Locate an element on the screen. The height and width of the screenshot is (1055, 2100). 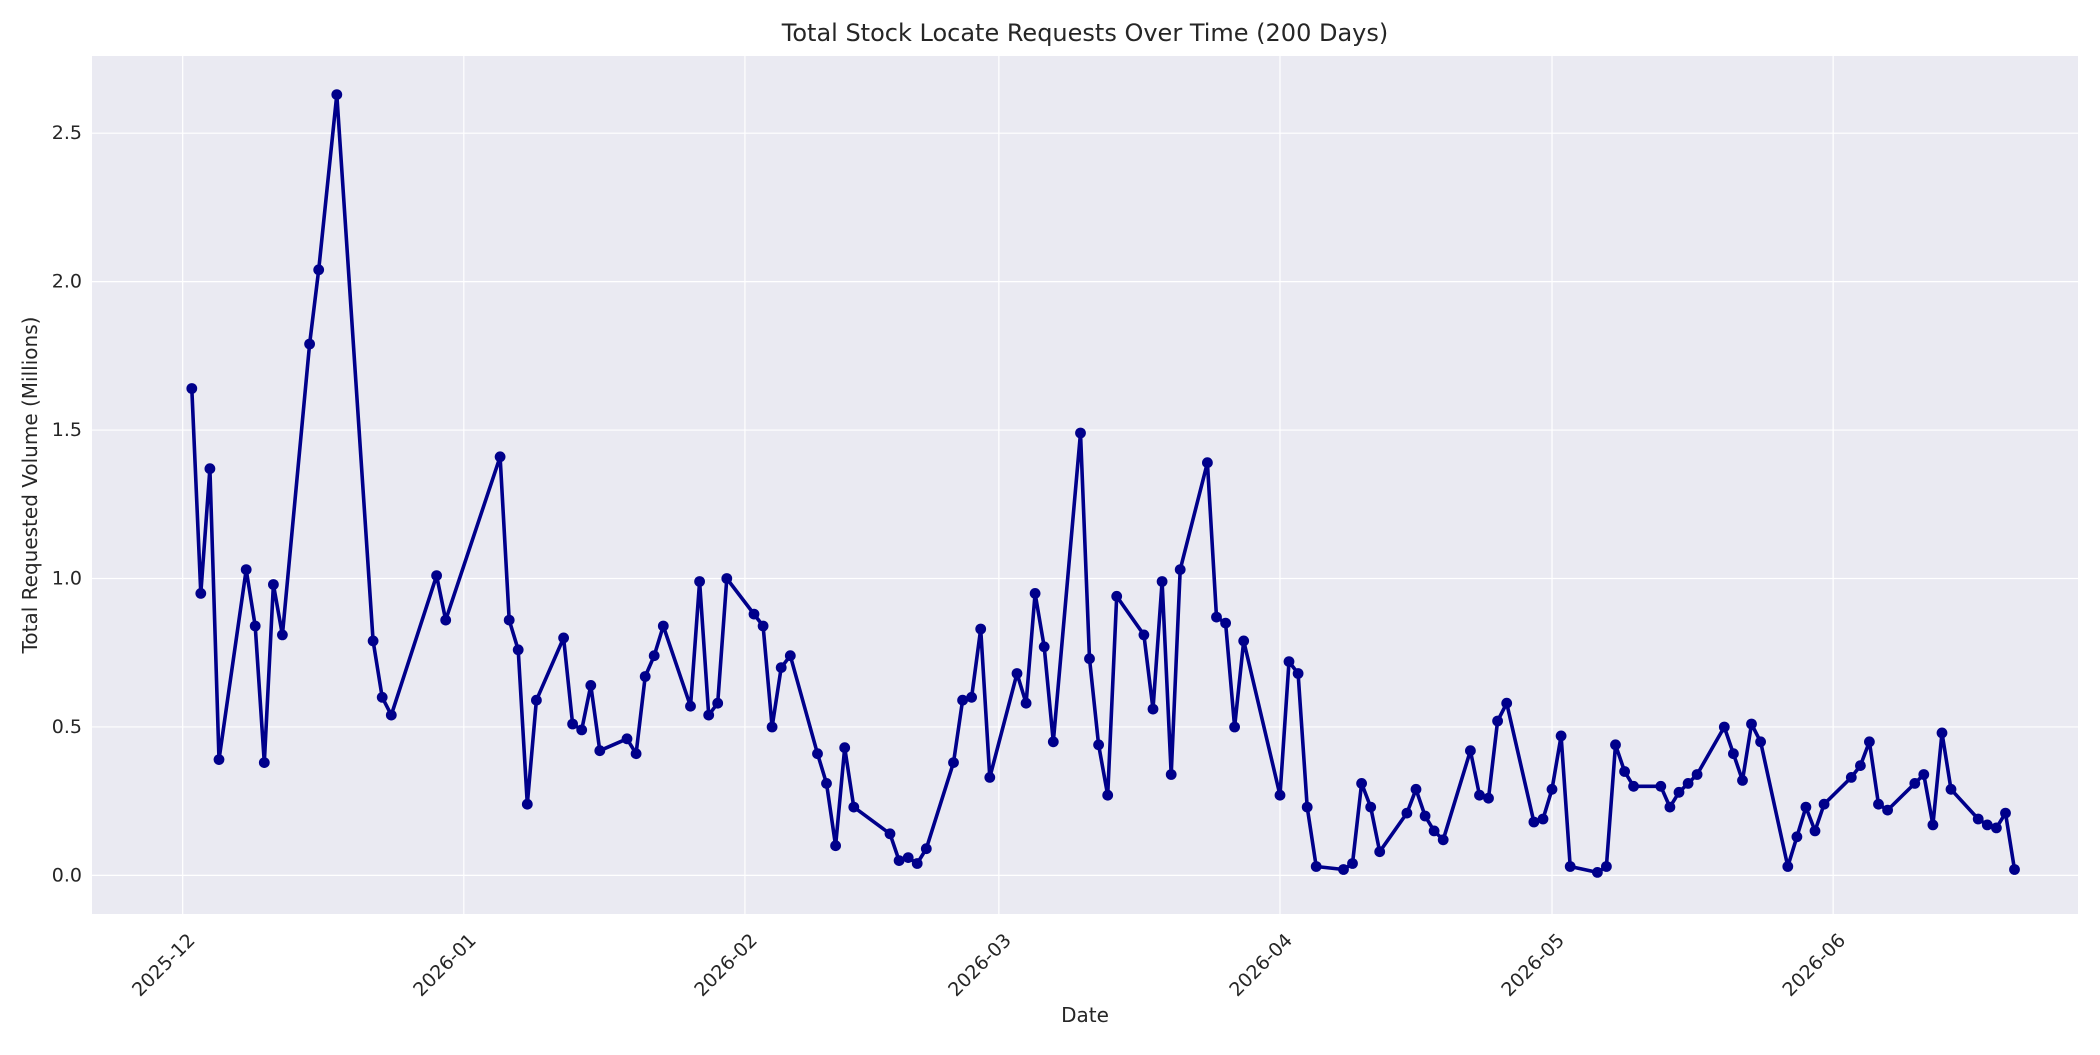
x-tick-label: 2026-03 is located at coordinates (980, 965).